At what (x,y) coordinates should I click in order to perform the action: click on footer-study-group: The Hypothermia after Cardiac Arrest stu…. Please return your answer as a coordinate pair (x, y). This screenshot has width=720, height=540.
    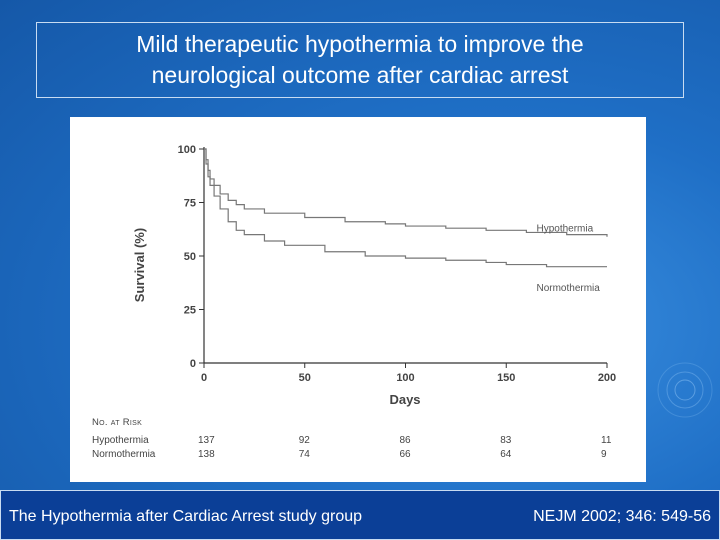
    Looking at the image, I should click on (186, 516).